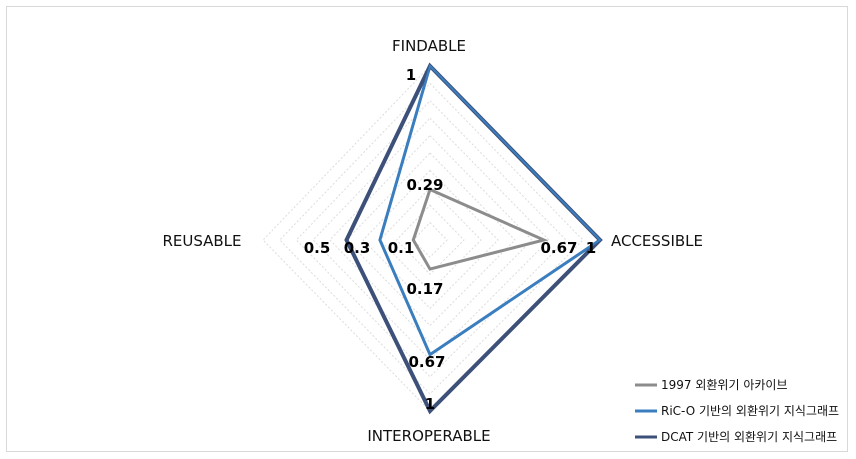 Image resolution: width=856 pixels, height=459 pixels. I want to click on legend-entry: RiC-O 기반의 외환위기 지식그래프, so click(750, 411).